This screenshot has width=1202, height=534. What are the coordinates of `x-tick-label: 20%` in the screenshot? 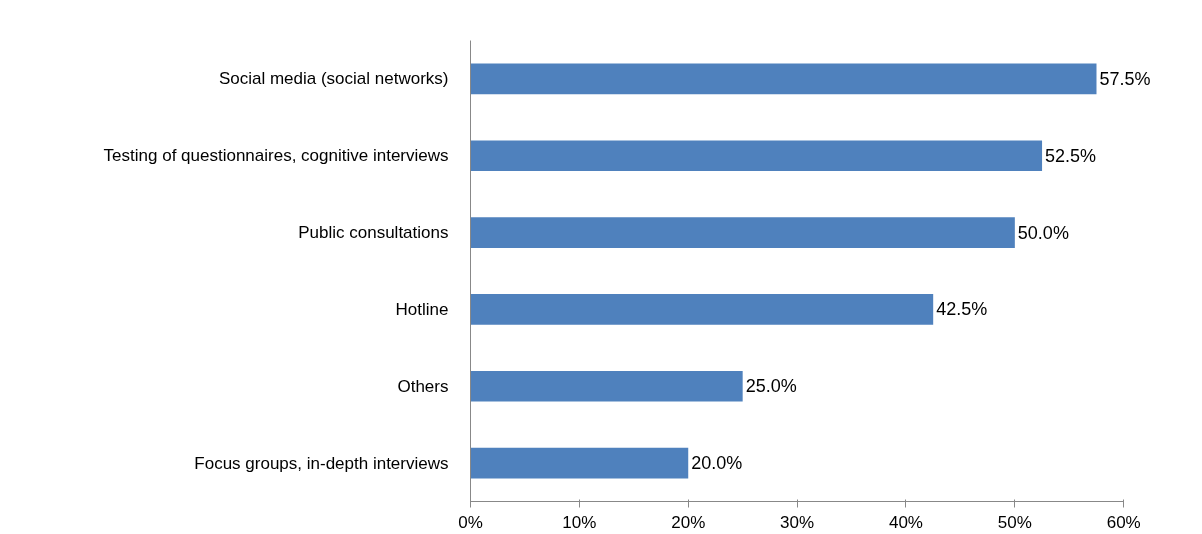 It's located at (688, 522).